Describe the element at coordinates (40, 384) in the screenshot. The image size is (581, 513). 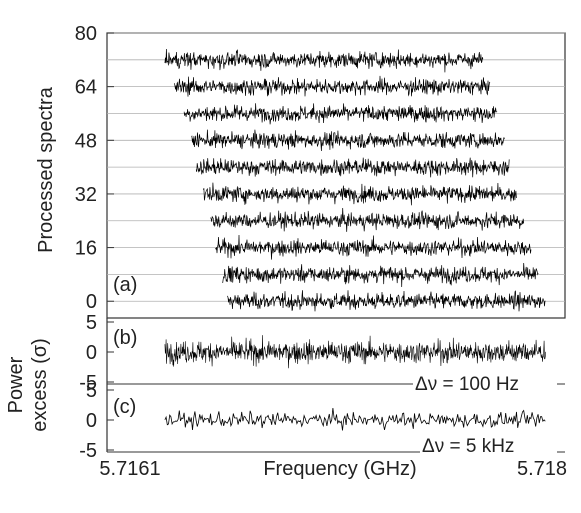
I see `y-axis-label-power-line2: excess (σ)` at that location.